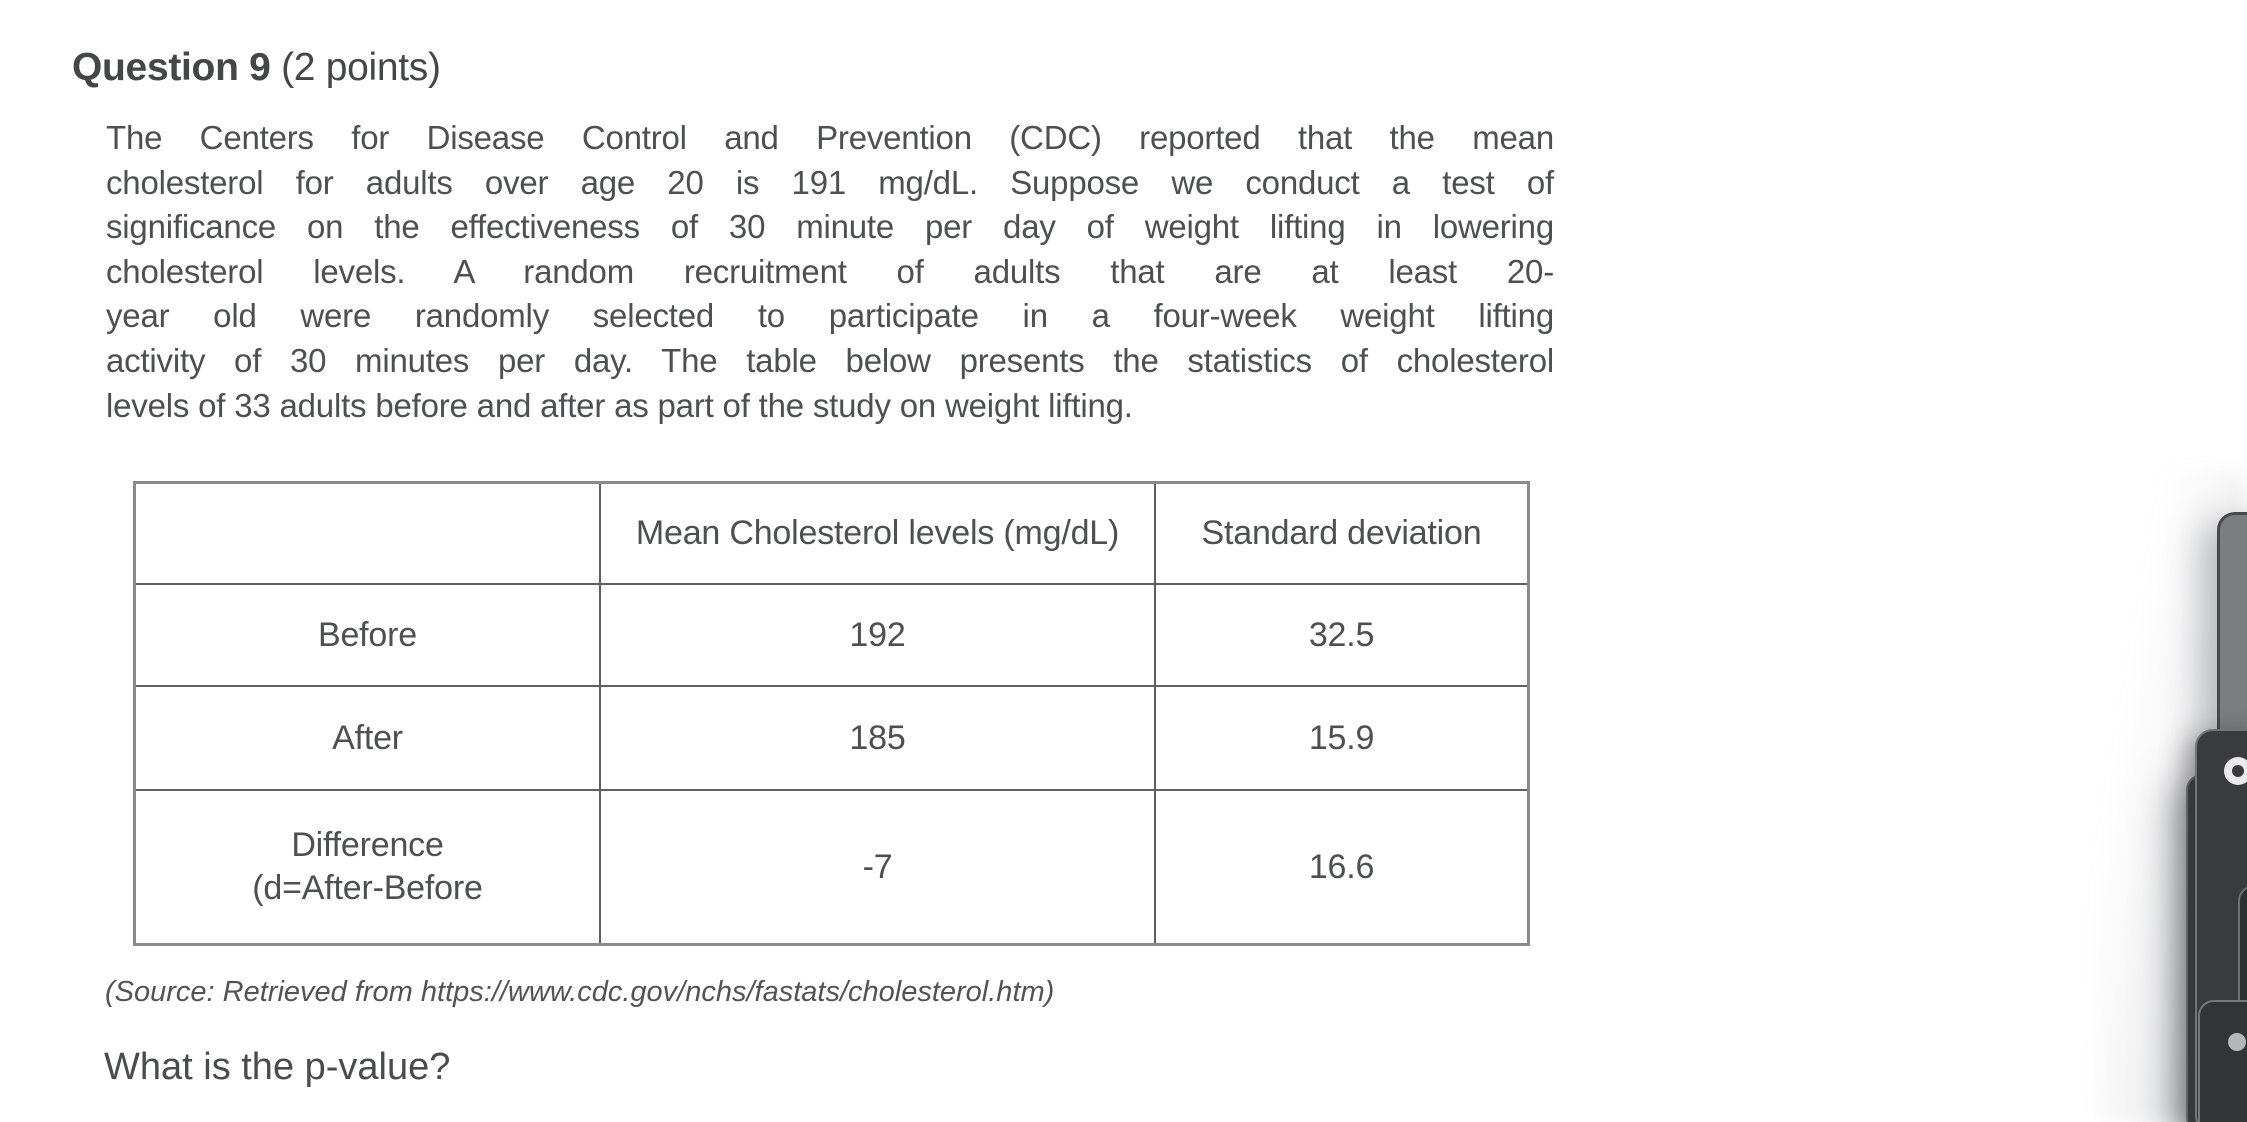 This screenshot has width=2247, height=1122. I want to click on question-prompt: What is the p-value?, so click(277, 1067).